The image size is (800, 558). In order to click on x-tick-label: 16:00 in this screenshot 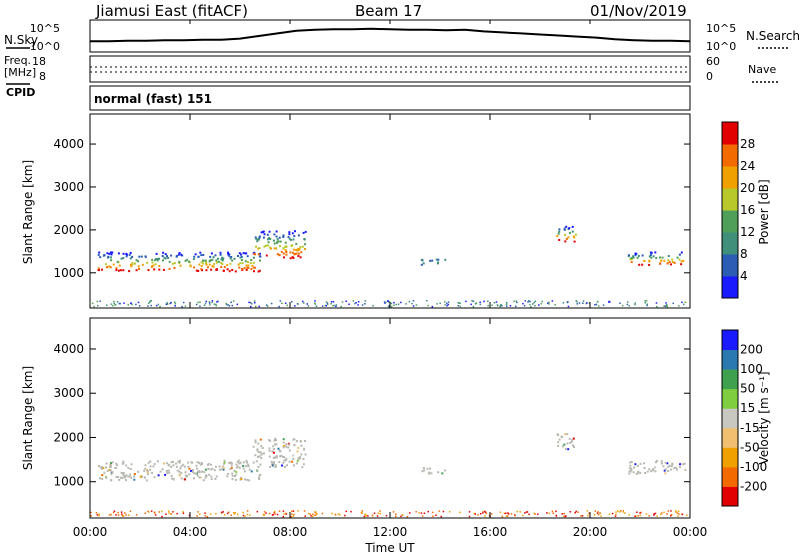, I will do `click(490, 532)`.